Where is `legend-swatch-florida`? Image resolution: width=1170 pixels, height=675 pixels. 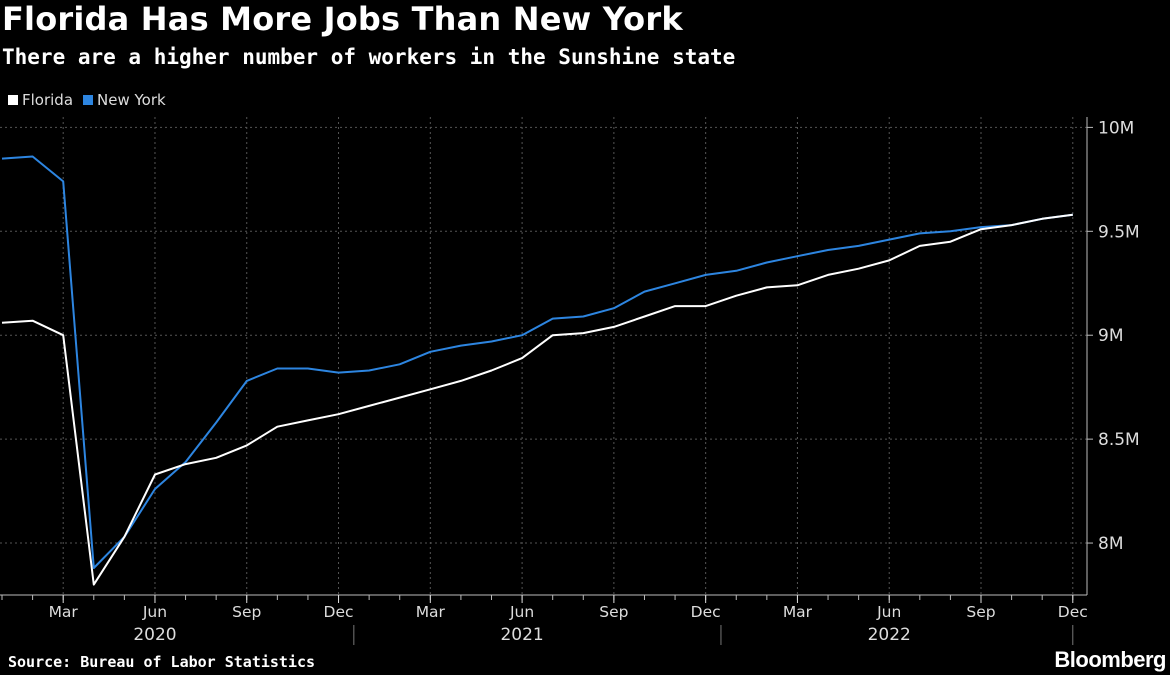
legend-swatch-florida is located at coordinates (13, 100).